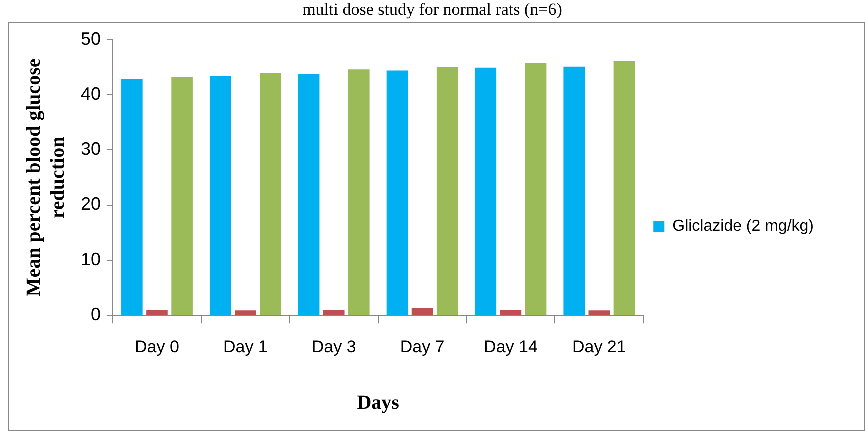  I want to click on x-axis-title: Days, so click(378, 403).